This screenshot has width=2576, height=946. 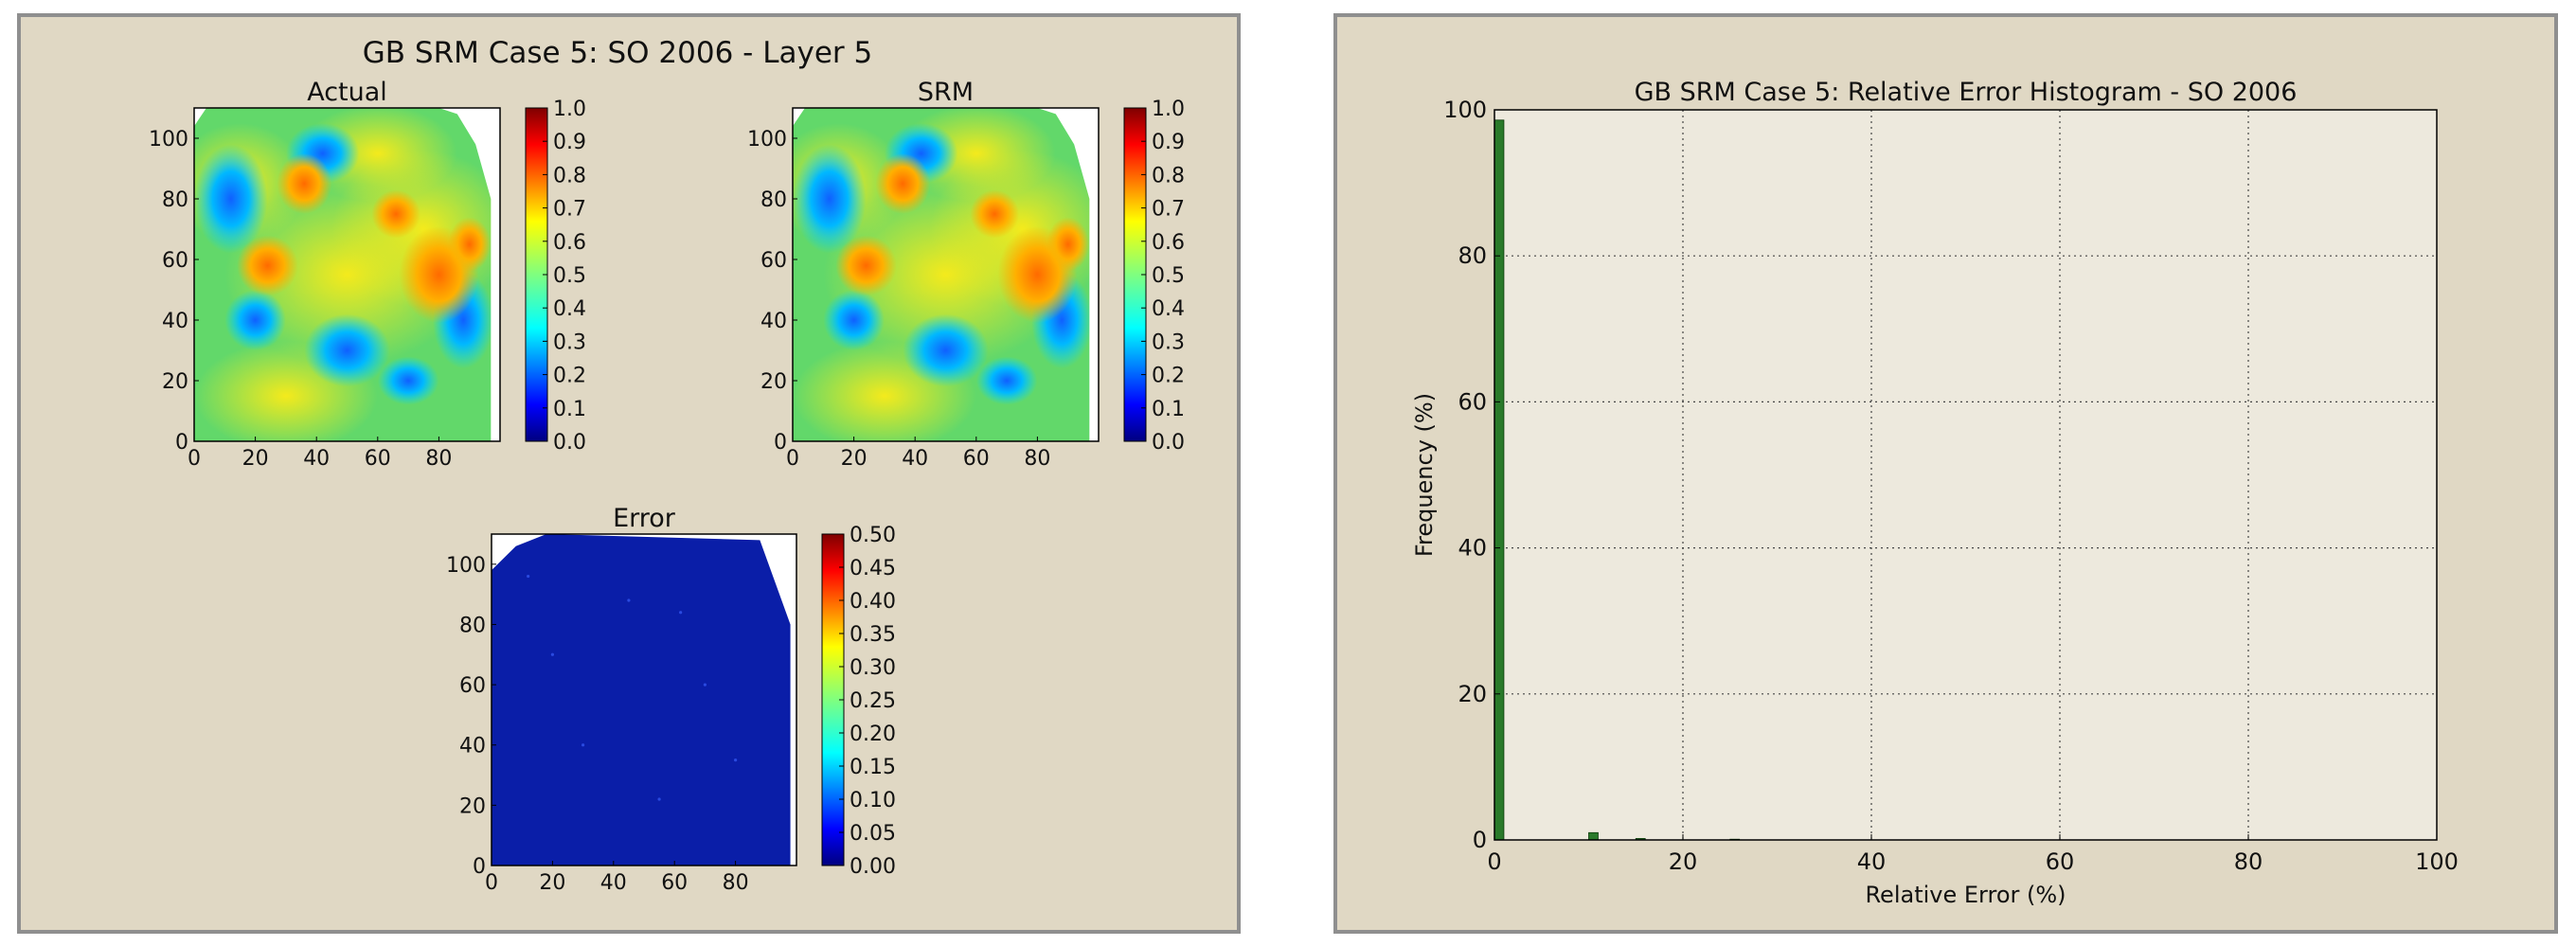 What do you see at coordinates (946, 92) in the screenshot?
I see `map-title: SRM` at bounding box center [946, 92].